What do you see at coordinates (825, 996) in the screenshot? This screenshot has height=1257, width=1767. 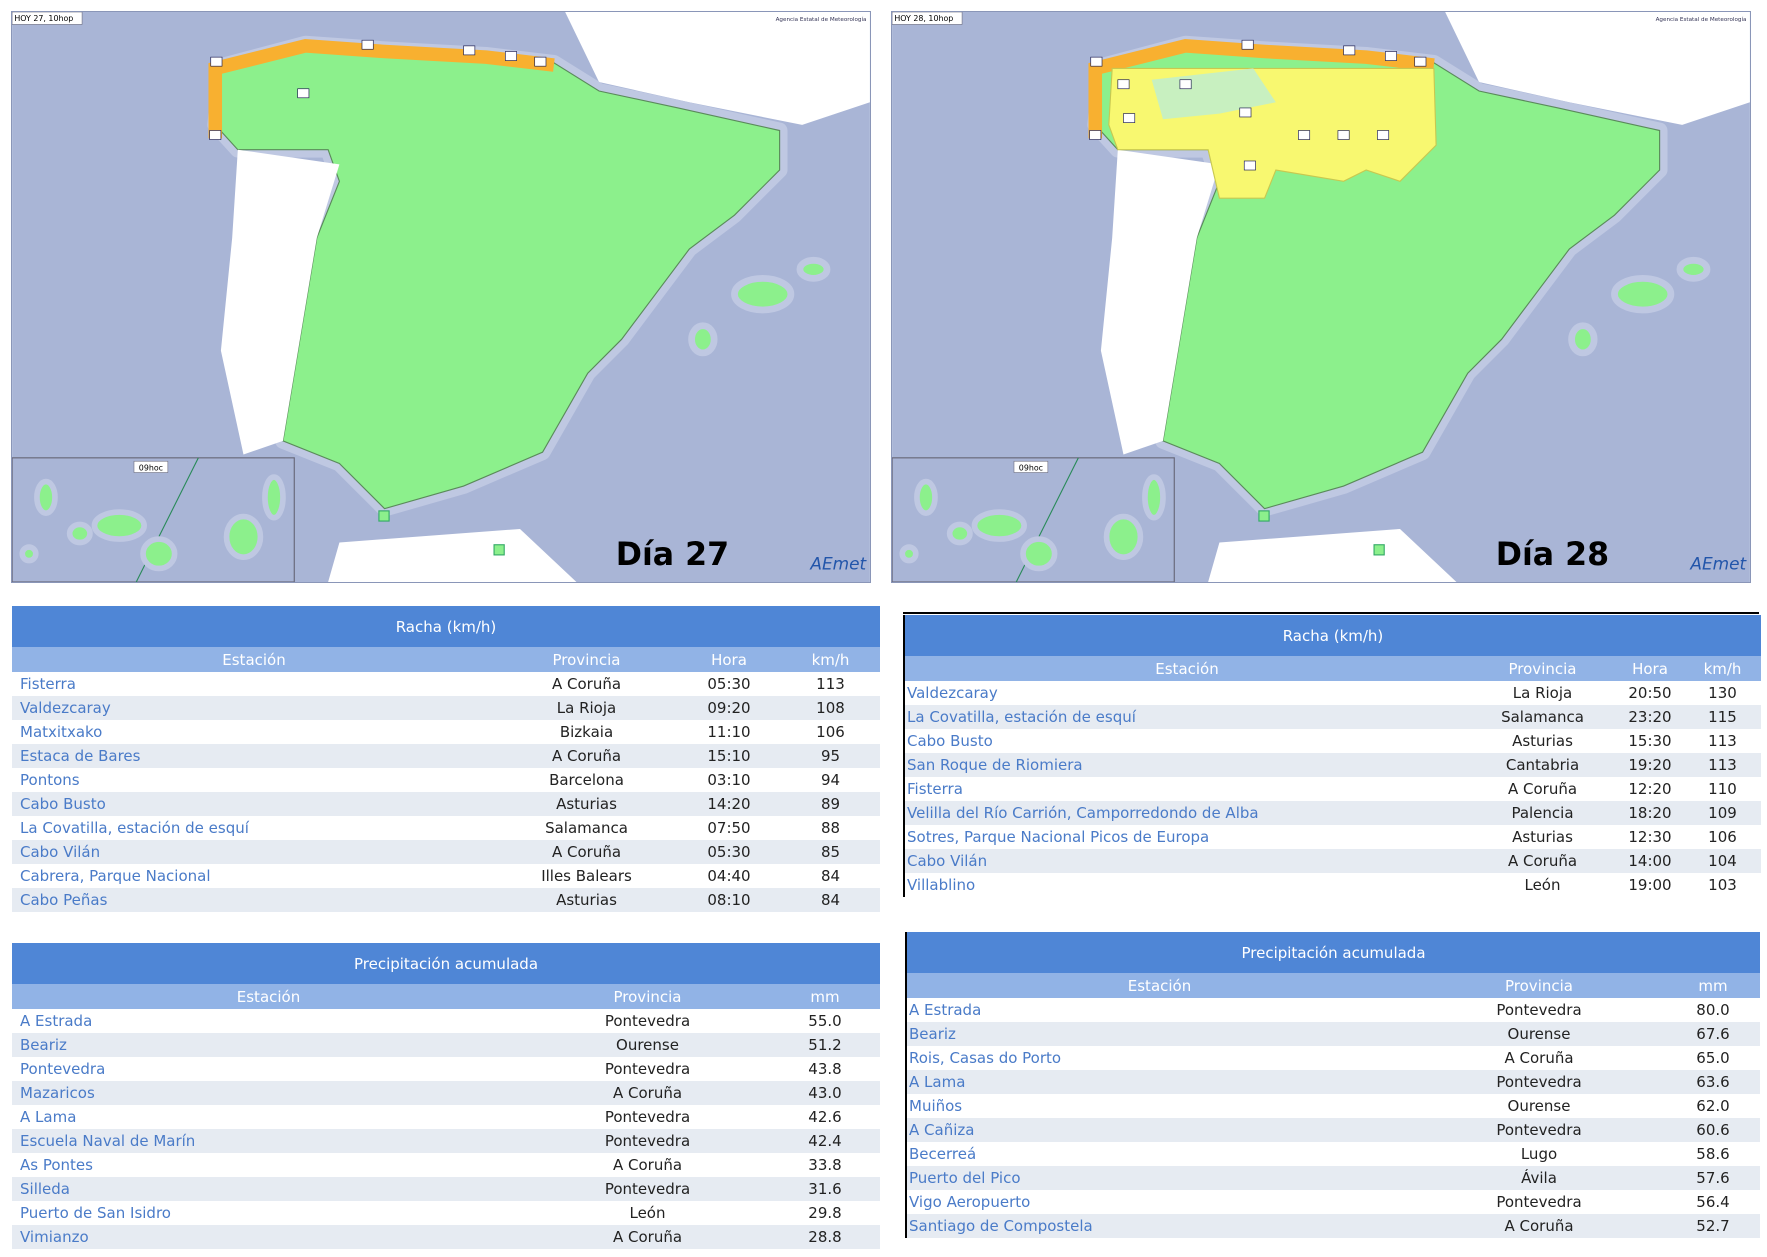 I see `column-header: mm` at bounding box center [825, 996].